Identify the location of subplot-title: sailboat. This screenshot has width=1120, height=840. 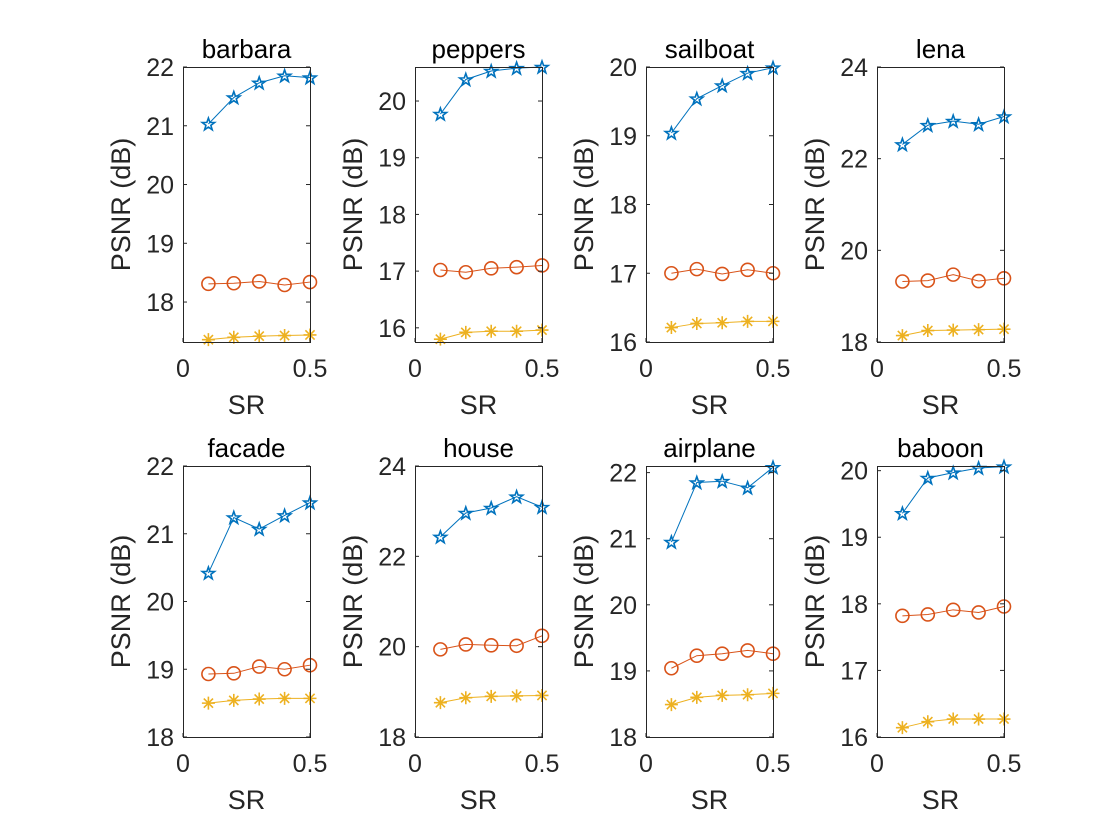
(710, 49).